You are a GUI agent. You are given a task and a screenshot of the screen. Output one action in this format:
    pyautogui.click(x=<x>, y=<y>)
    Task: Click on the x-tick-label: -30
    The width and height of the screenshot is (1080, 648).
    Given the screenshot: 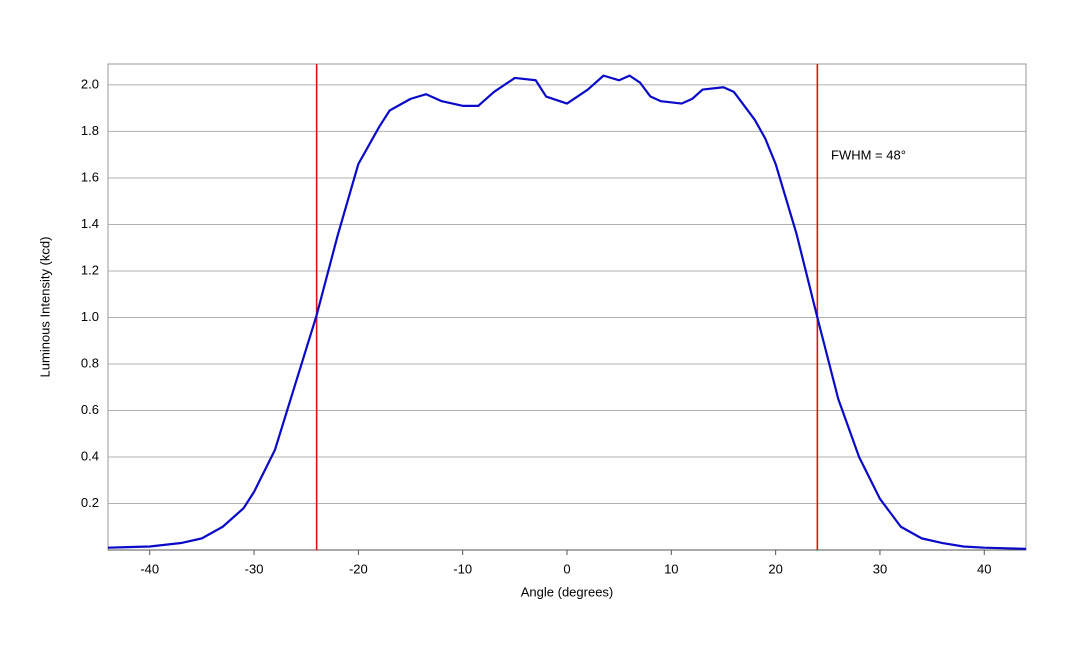 What is the action you would take?
    pyautogui.click(x=254, y=568)
    